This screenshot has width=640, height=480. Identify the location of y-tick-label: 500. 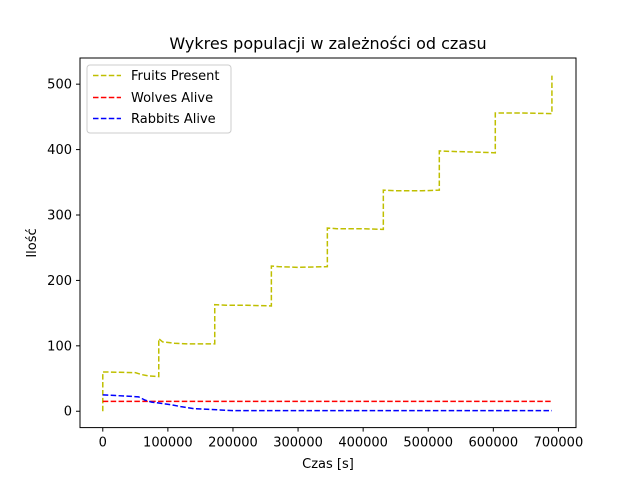
(59, 85).